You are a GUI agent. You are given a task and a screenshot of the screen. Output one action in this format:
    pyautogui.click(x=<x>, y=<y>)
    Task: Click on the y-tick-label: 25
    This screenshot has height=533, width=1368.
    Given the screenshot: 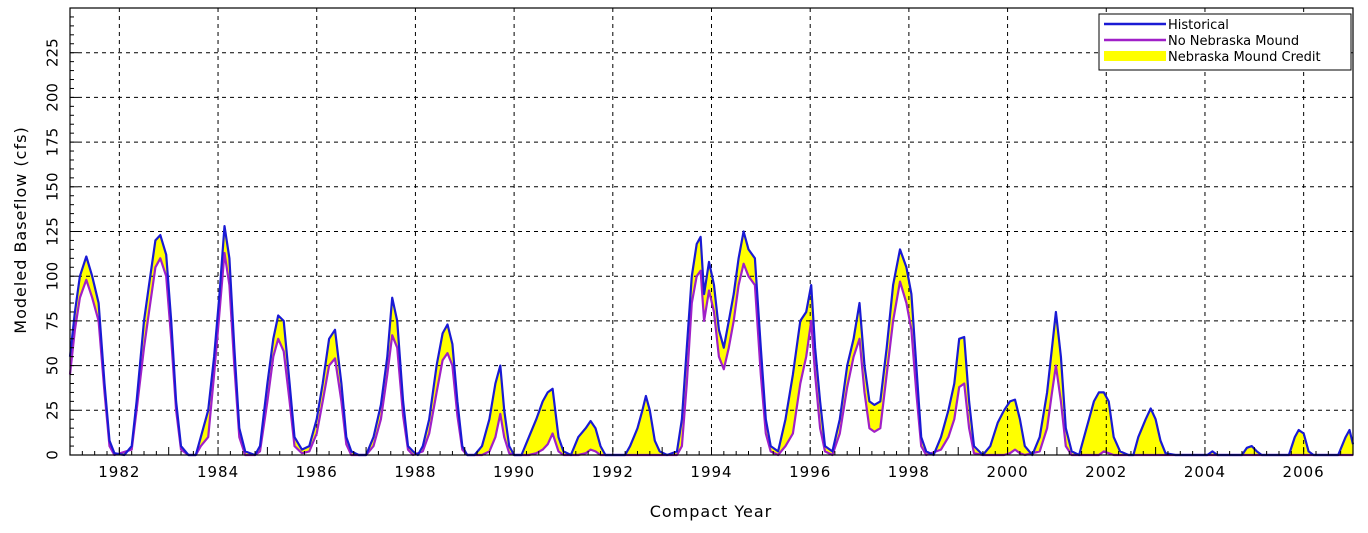 What is the action you would take?
    pyautogui.click(x=53, y=410)
    